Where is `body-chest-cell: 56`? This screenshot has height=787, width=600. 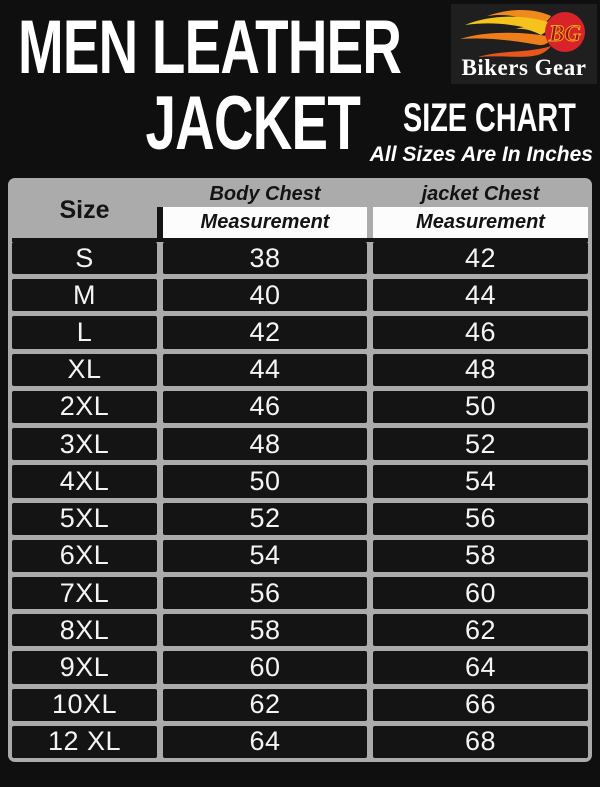 body-chest-cell: 56 is located at coordinates (265, 593).